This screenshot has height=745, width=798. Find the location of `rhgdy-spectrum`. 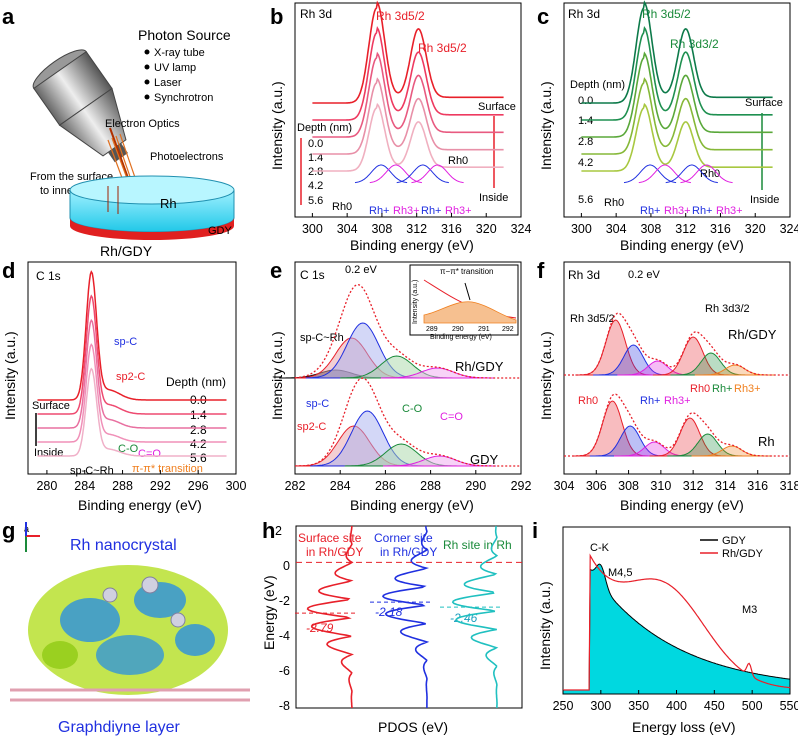

rhgdy-spectrum is located at coordinates (677, 622).